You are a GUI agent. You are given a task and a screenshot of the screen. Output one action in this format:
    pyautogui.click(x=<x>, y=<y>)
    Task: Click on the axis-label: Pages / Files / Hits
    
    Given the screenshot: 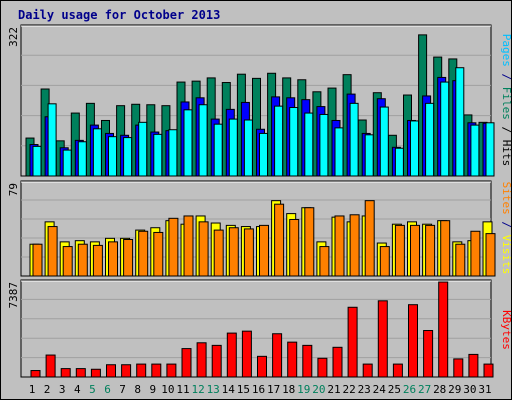 What is the action you would take?
    pyautogui.click(x=506, y=100)
    